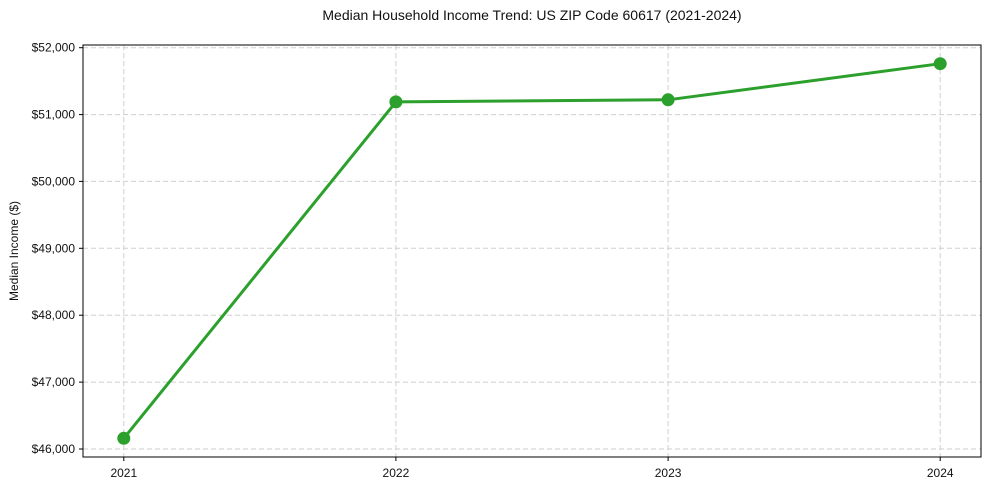  I want to click on x-tick-label: 2024, so click(940, 473).